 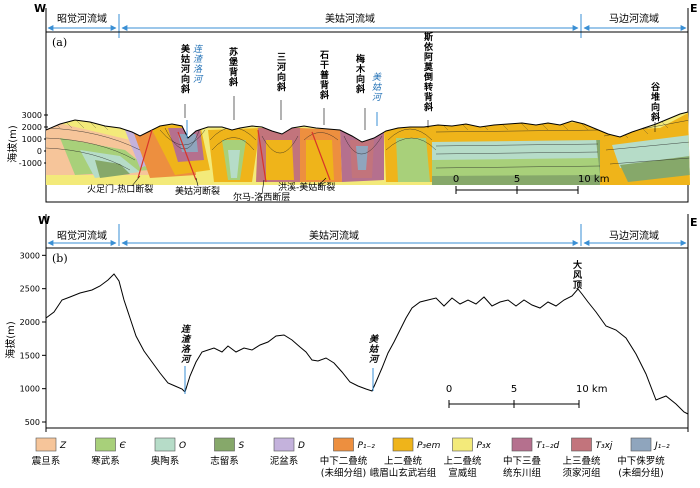 What do you see at coordinates (229, 185) in the screenshot?
I see `fault-leaders` at bounding box center [229, 185].